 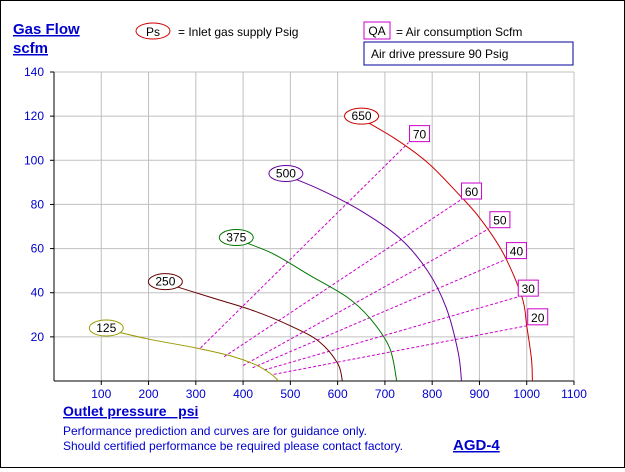 What do you see at coordinates (479, 394) in the screenshot?
I see `x-tick-label: 900` at bounding box center [479, 394].